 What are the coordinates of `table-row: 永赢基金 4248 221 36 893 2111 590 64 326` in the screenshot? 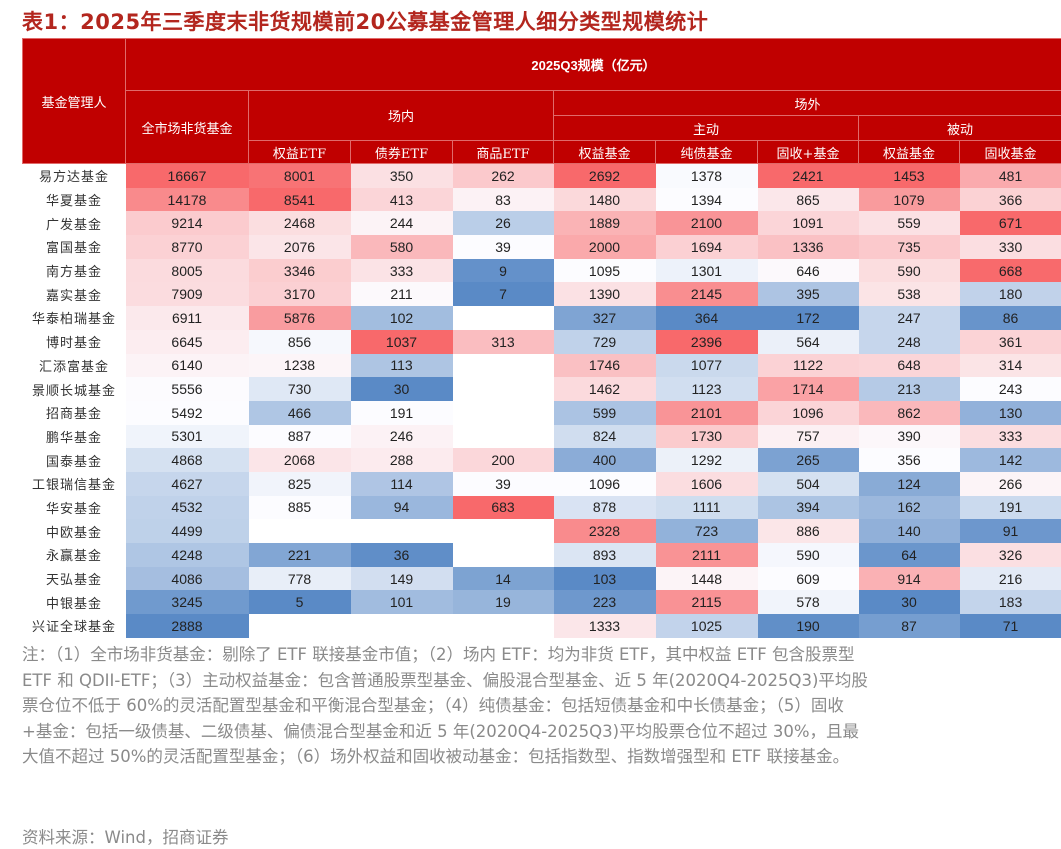 It's located at (541, 555).